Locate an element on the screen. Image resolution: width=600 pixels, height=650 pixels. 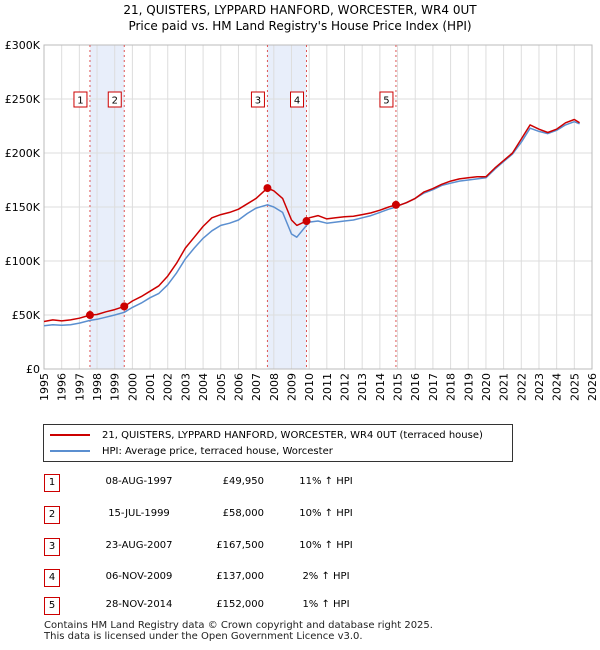
y-tick-label: £150K is located at coordinates (23, 207).